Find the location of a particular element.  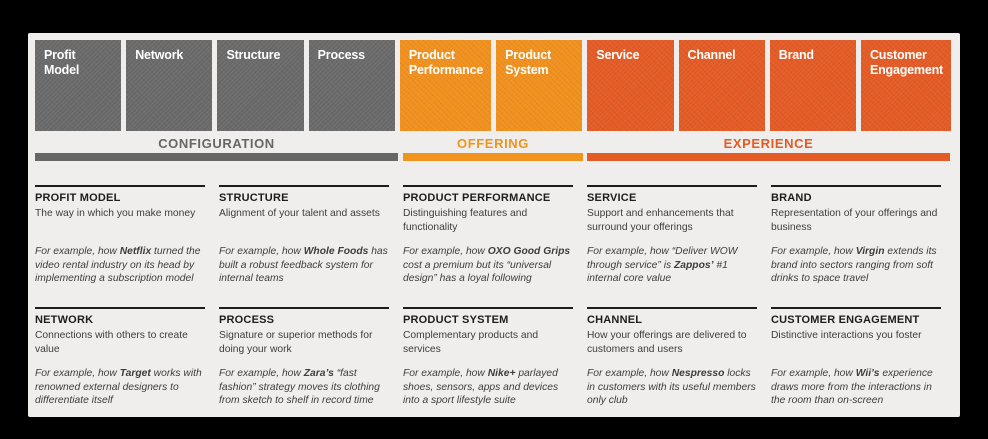

type-box-process: Process is located at coordinates (352, 85).